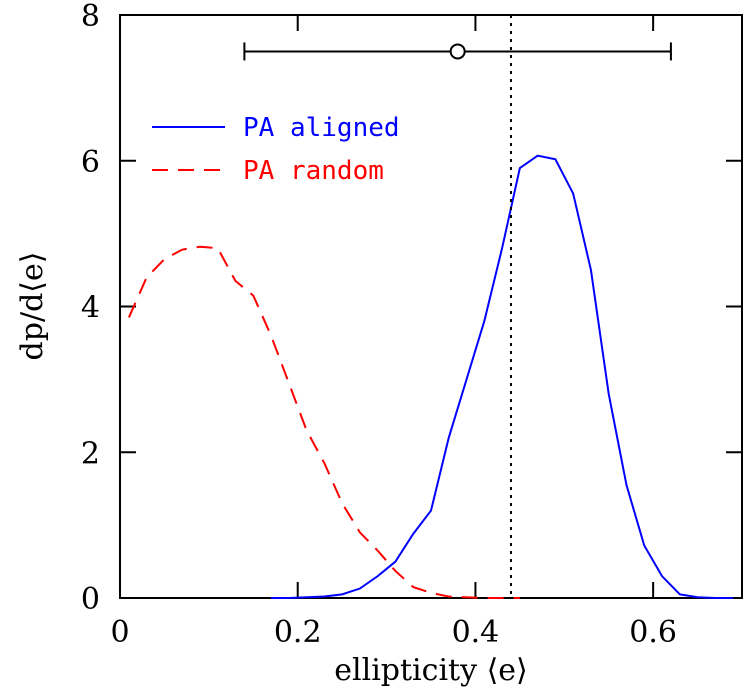  Describe the element at coordinates (90, 308) in the screenshot. I see `y-tick-label: 4` at that location.